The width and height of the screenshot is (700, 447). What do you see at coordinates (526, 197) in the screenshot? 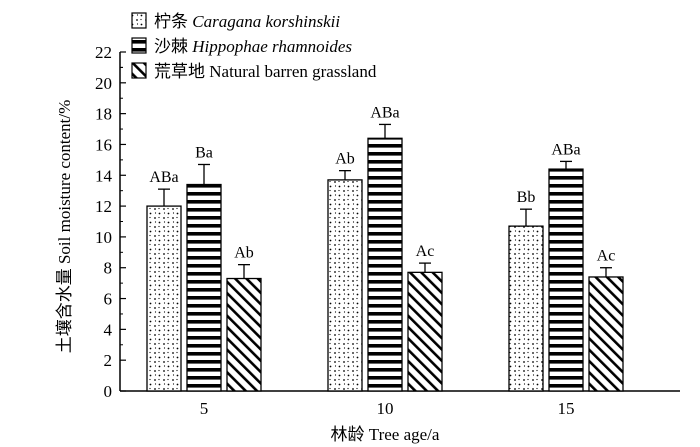
I see `significance-label: Bb` at bounding box center [526, 197].